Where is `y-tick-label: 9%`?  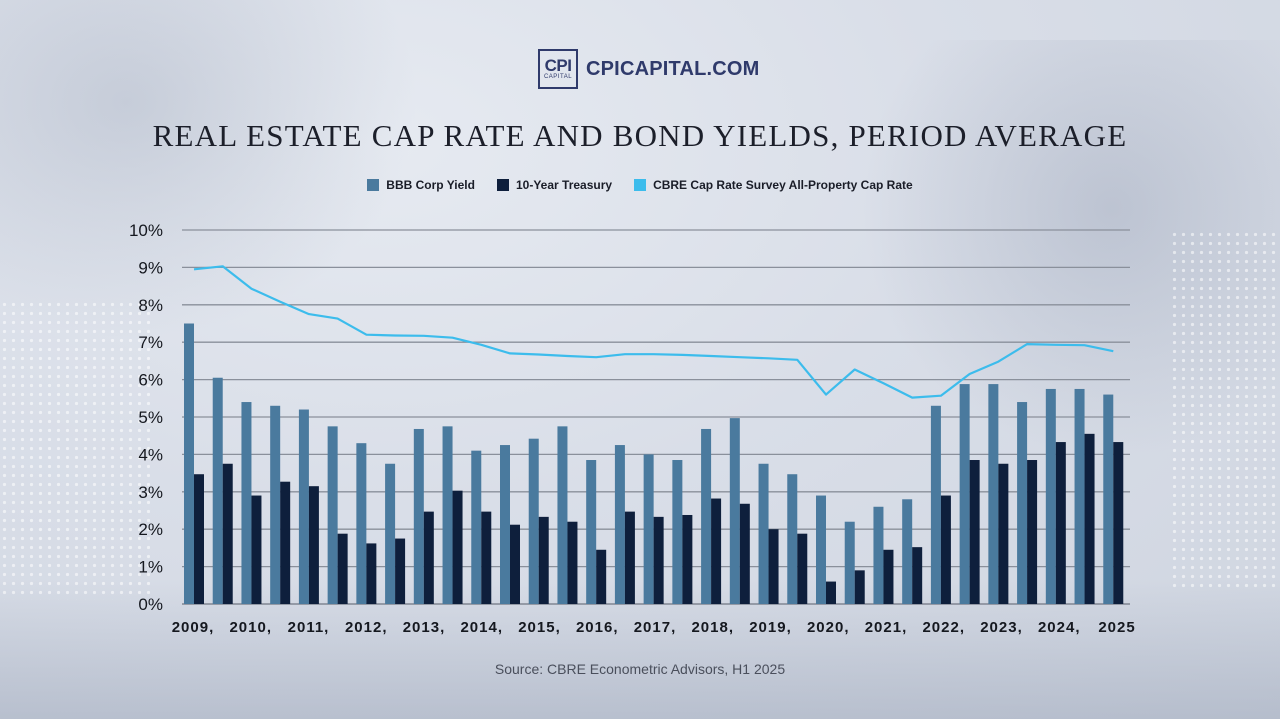
y-tick-label: 9% is located at coordinates (150, 267).